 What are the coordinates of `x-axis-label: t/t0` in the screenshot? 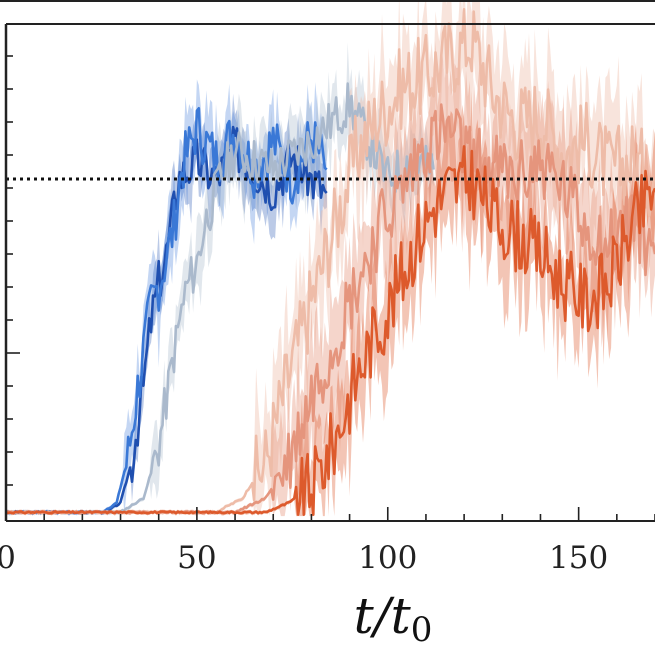 It's located at (393, 618).